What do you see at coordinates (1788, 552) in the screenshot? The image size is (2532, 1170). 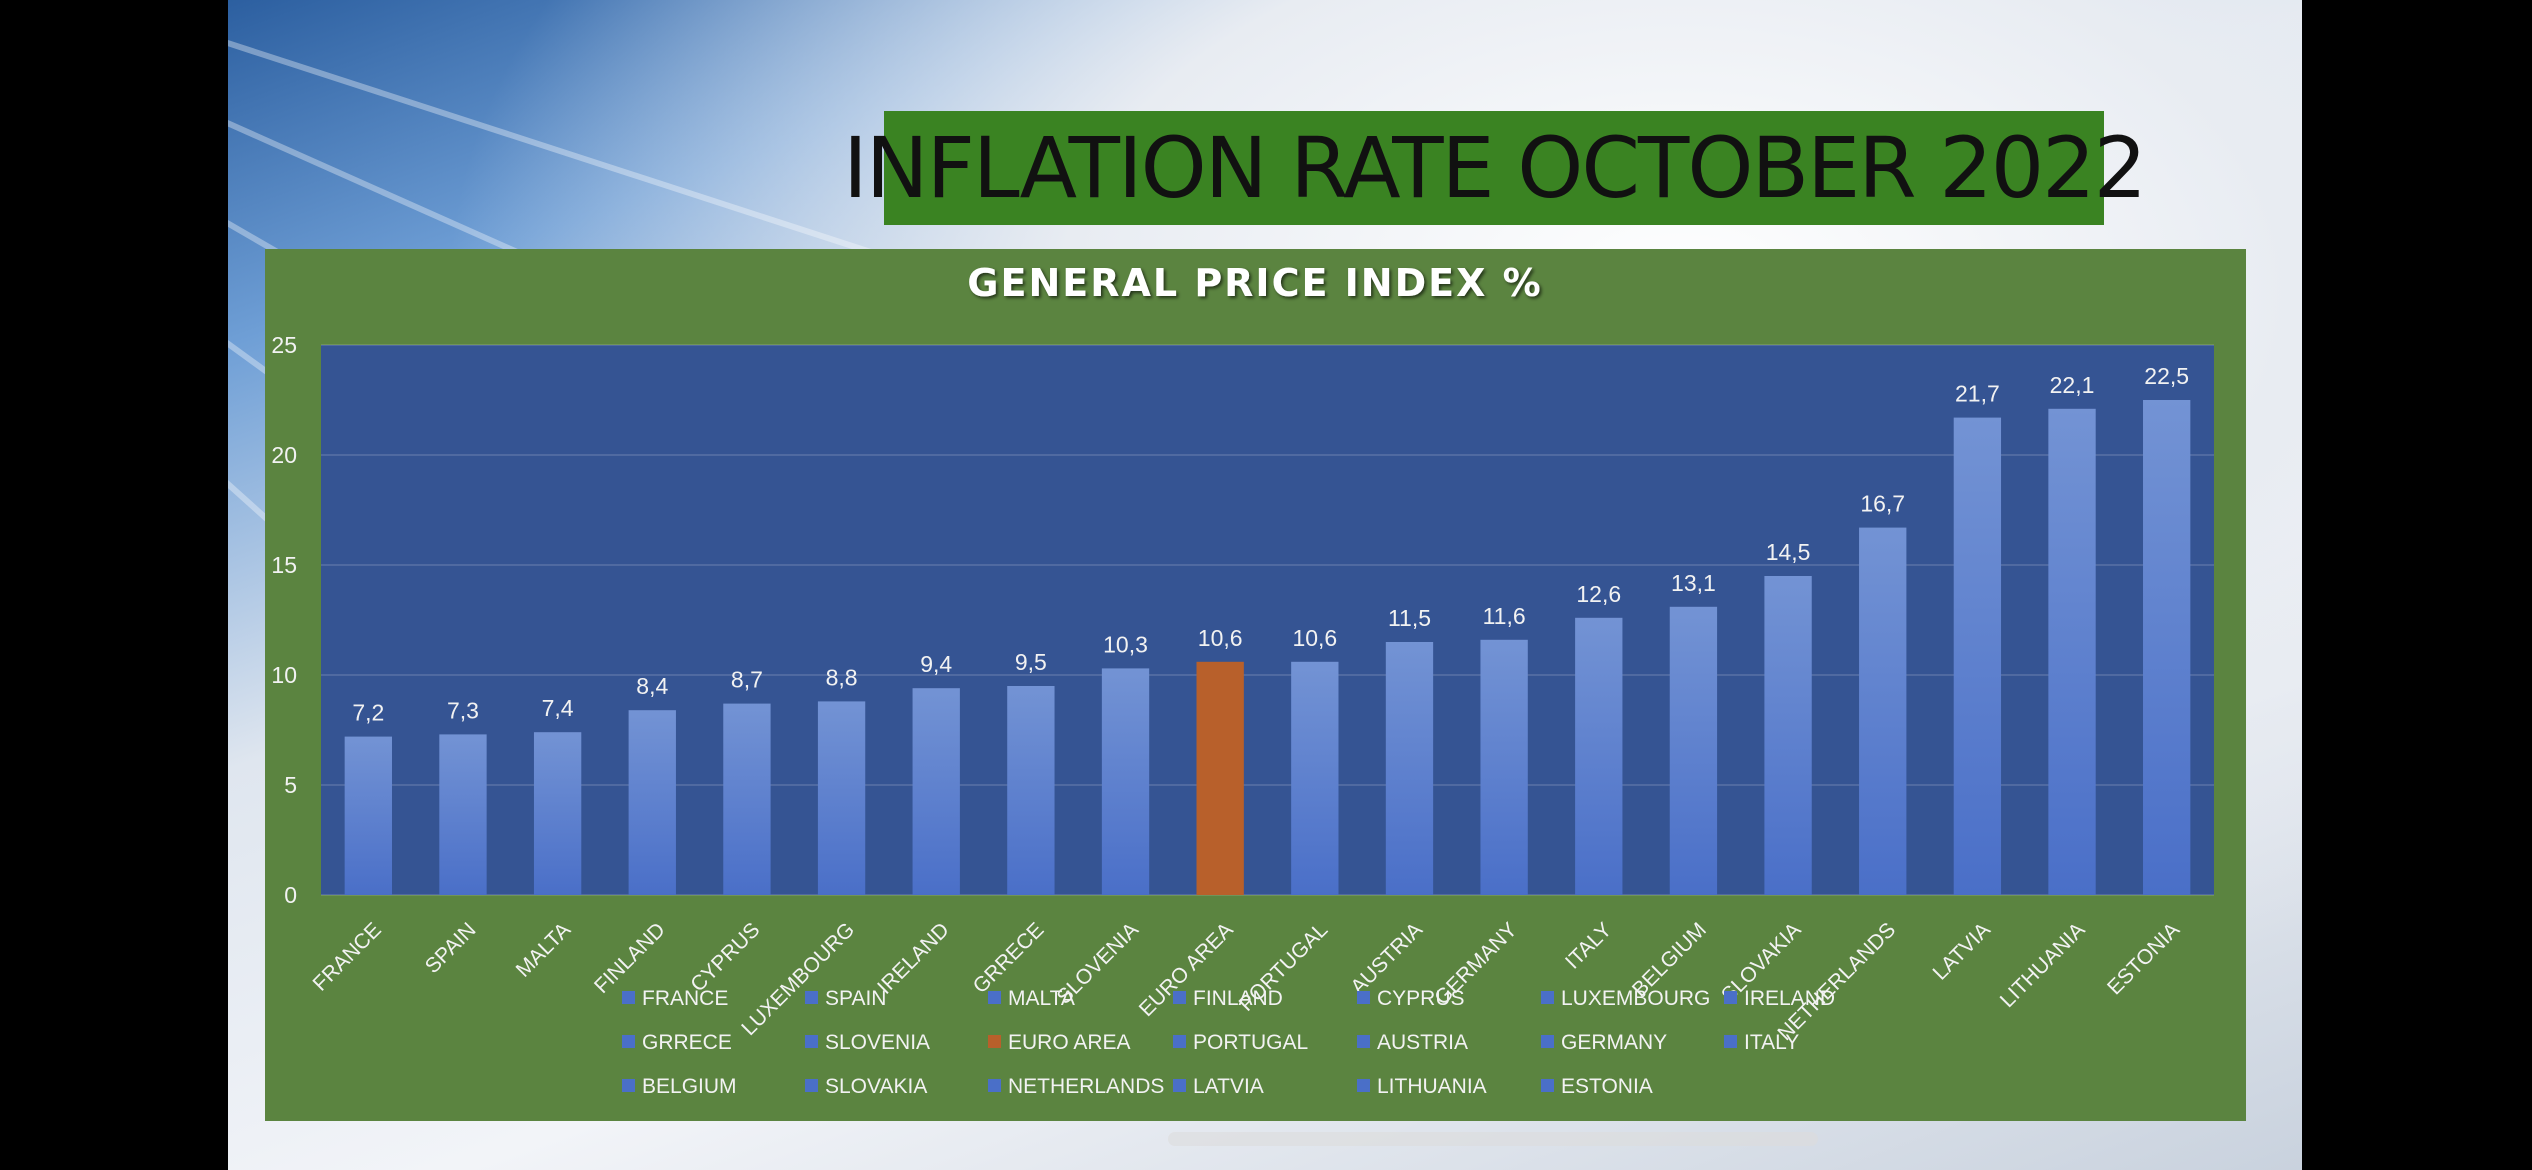 I see `data-label: 14,5` at bounding box center [1788, 552].